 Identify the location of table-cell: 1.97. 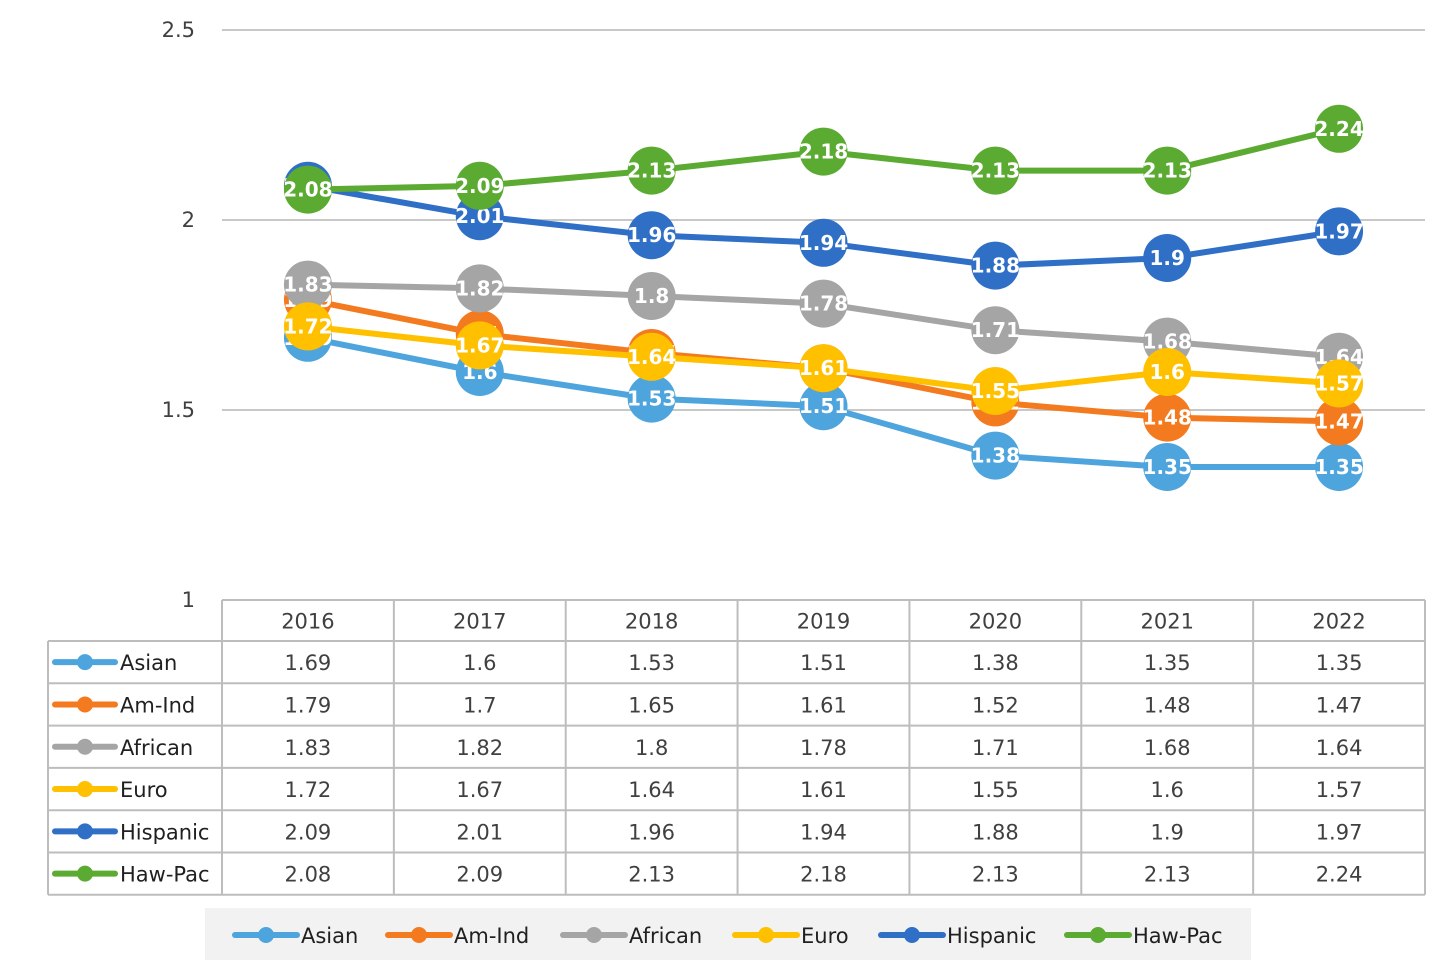
(1339, 832).